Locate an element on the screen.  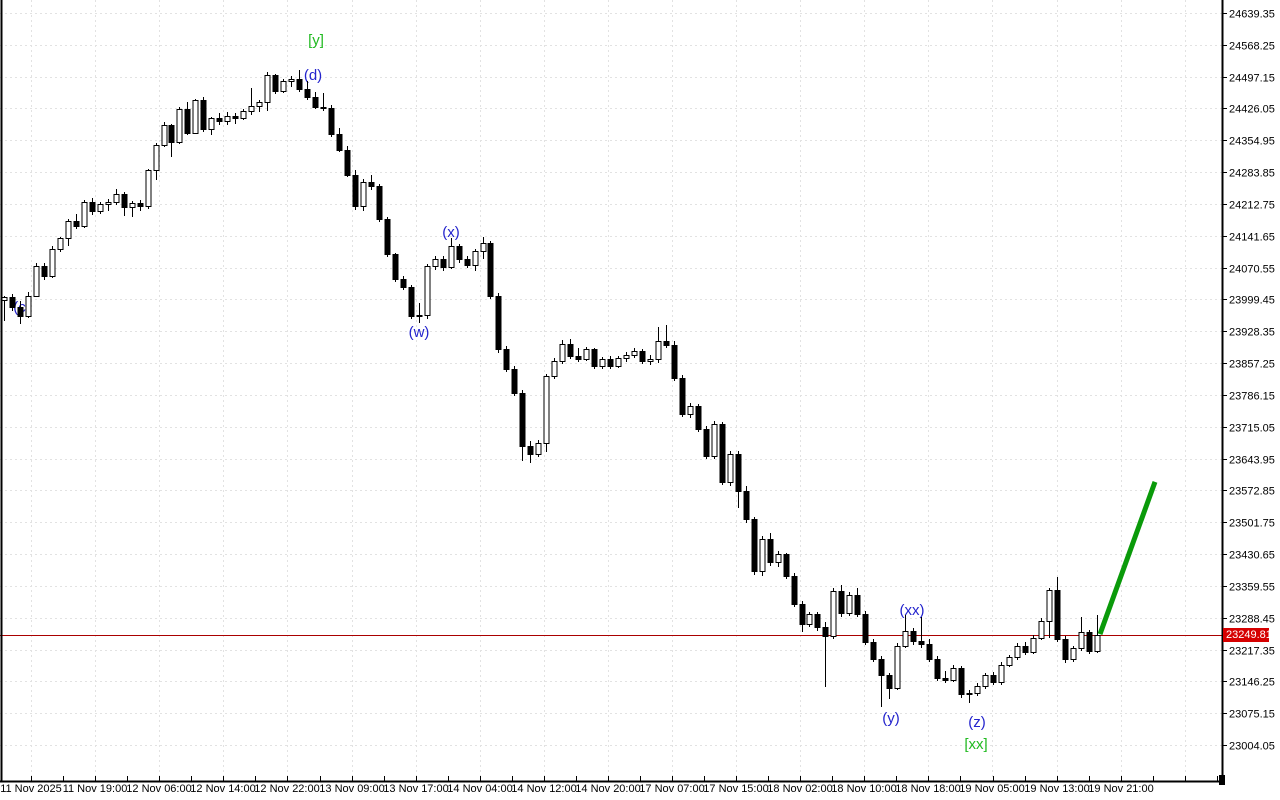
time-axis-label: 14 Nov 04:00 is located at coordinates (479, 789).